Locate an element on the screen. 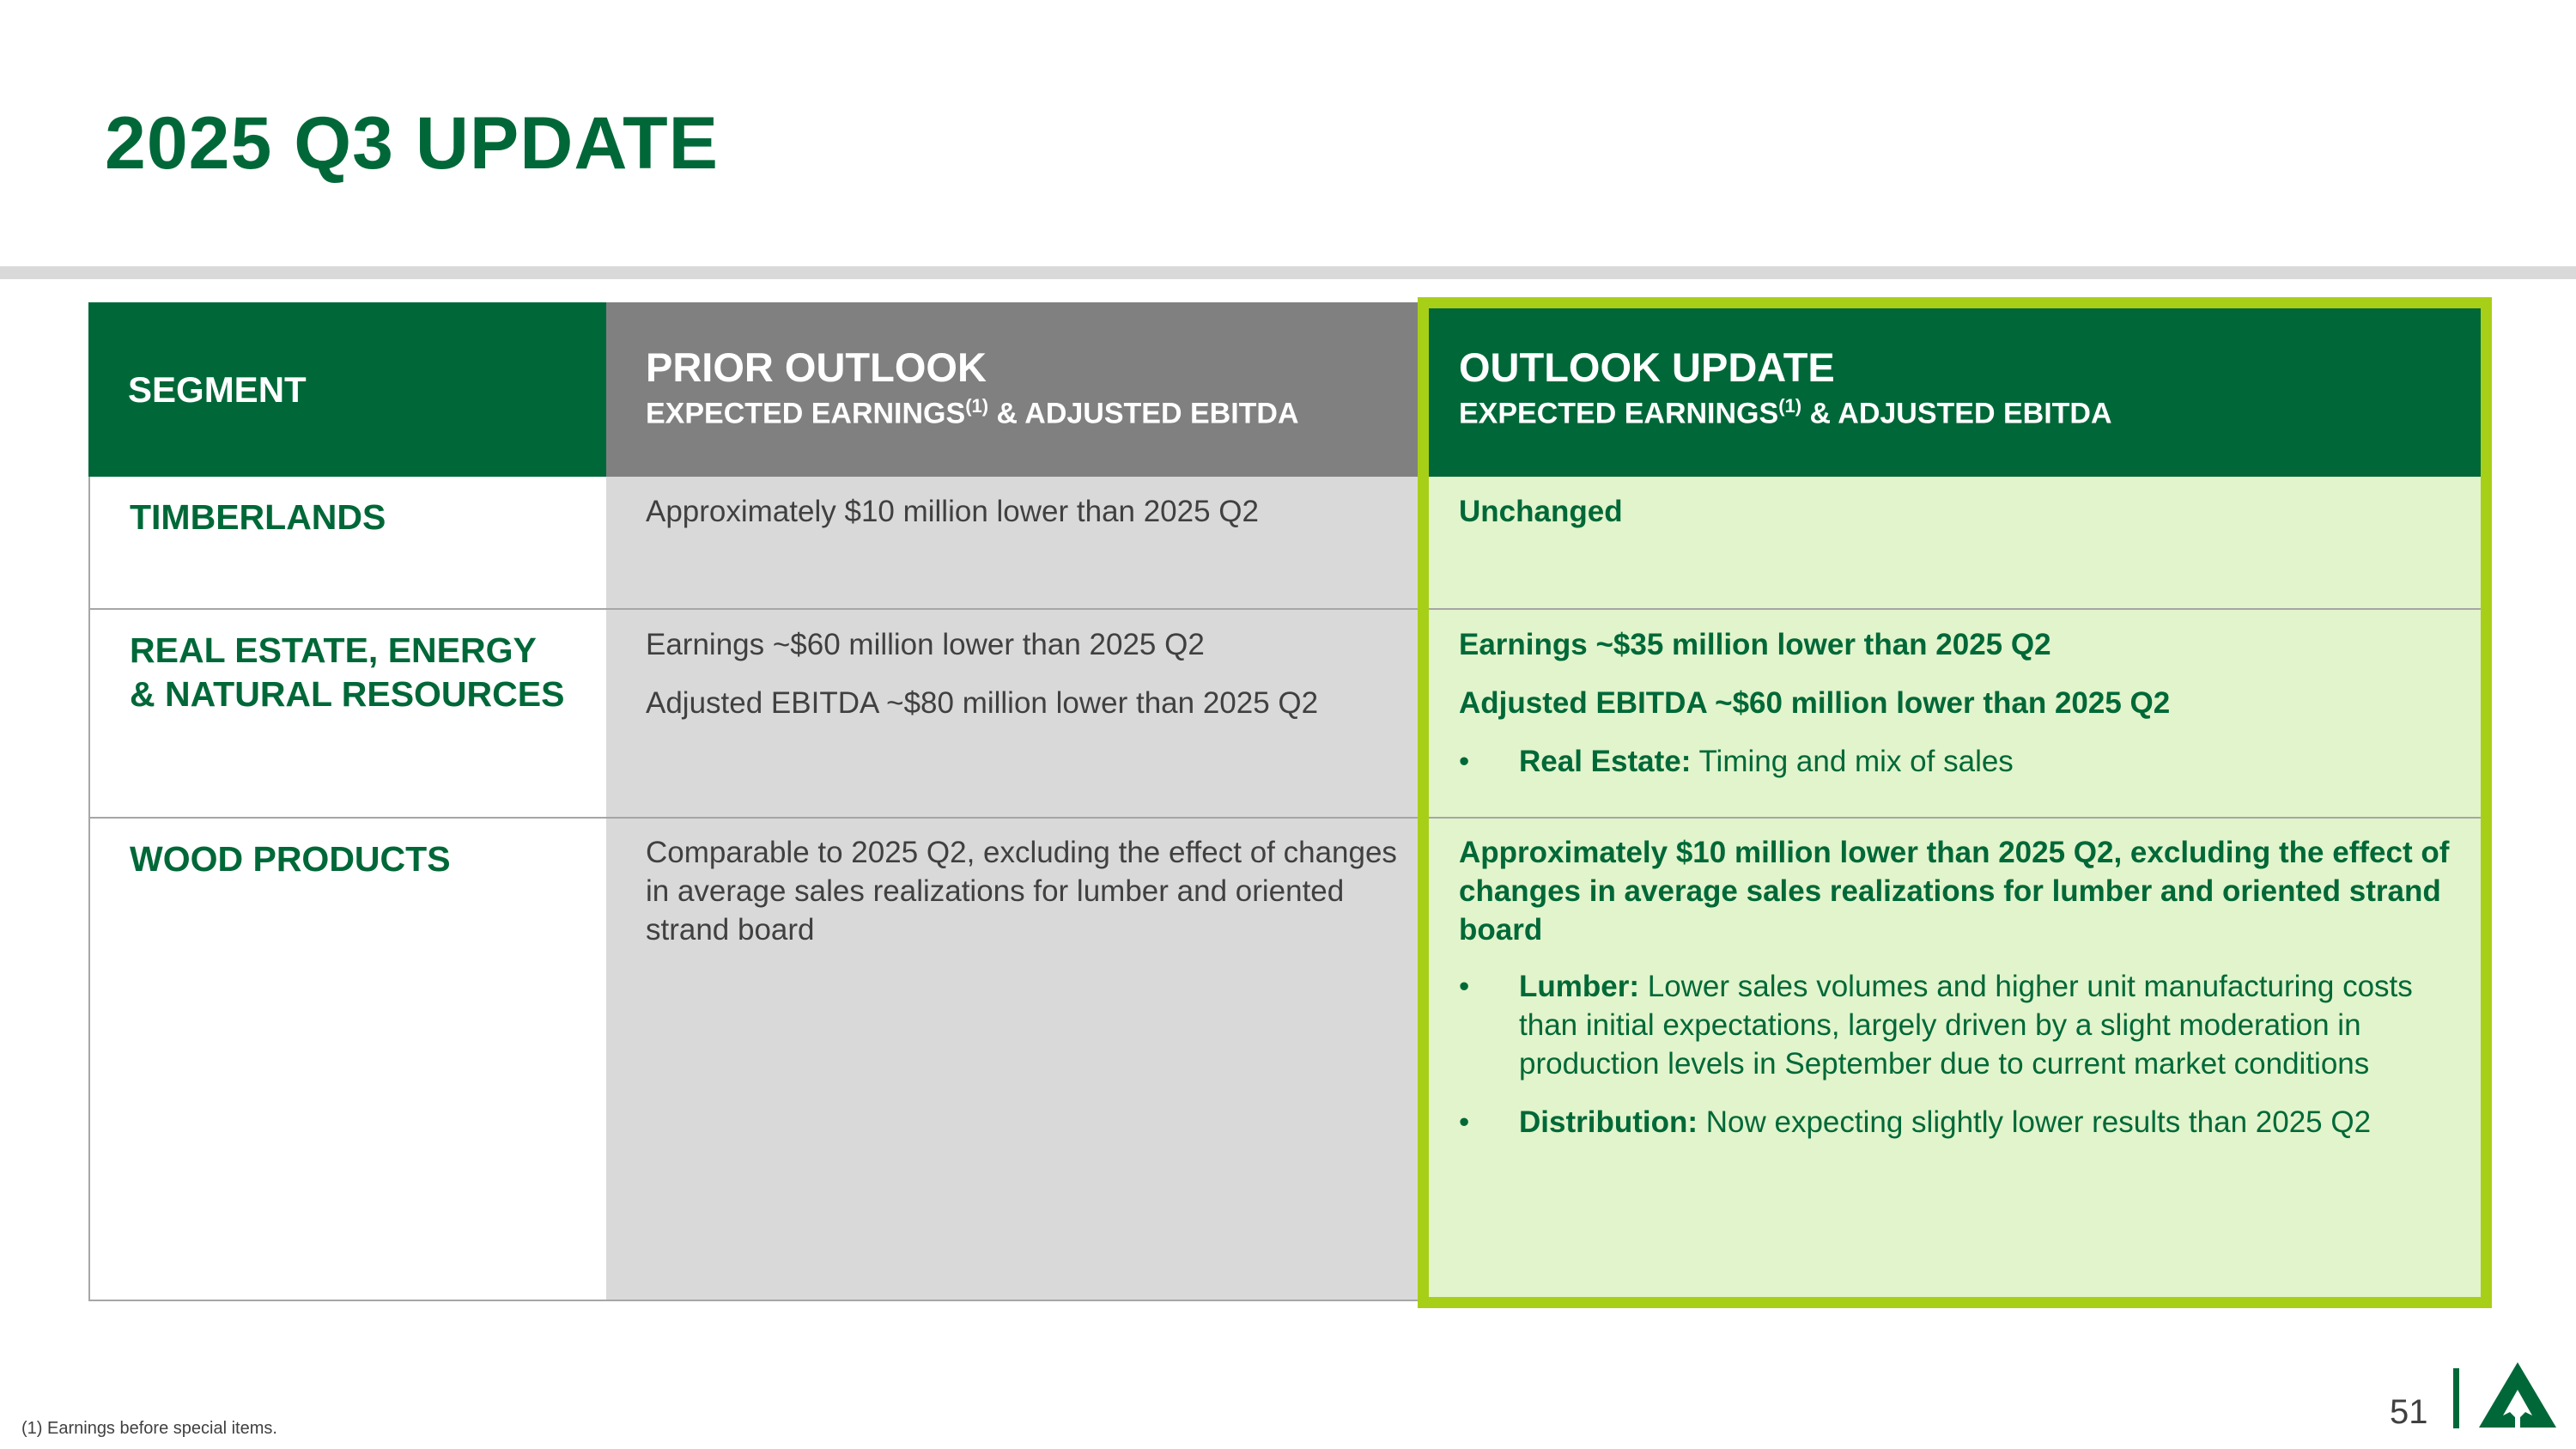  segment-wood-products: WOOD PRODUCTS is located at coordinates (347, 1060).